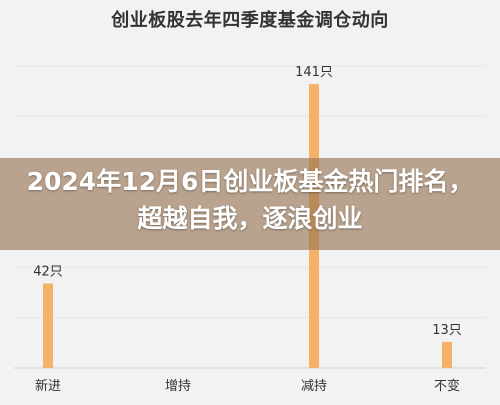 The image size is (500, 405). What do you see at coordinates (447, 386) in the screenshot?
I see `category-label-3: 不变` at bounding box center [447, 386].